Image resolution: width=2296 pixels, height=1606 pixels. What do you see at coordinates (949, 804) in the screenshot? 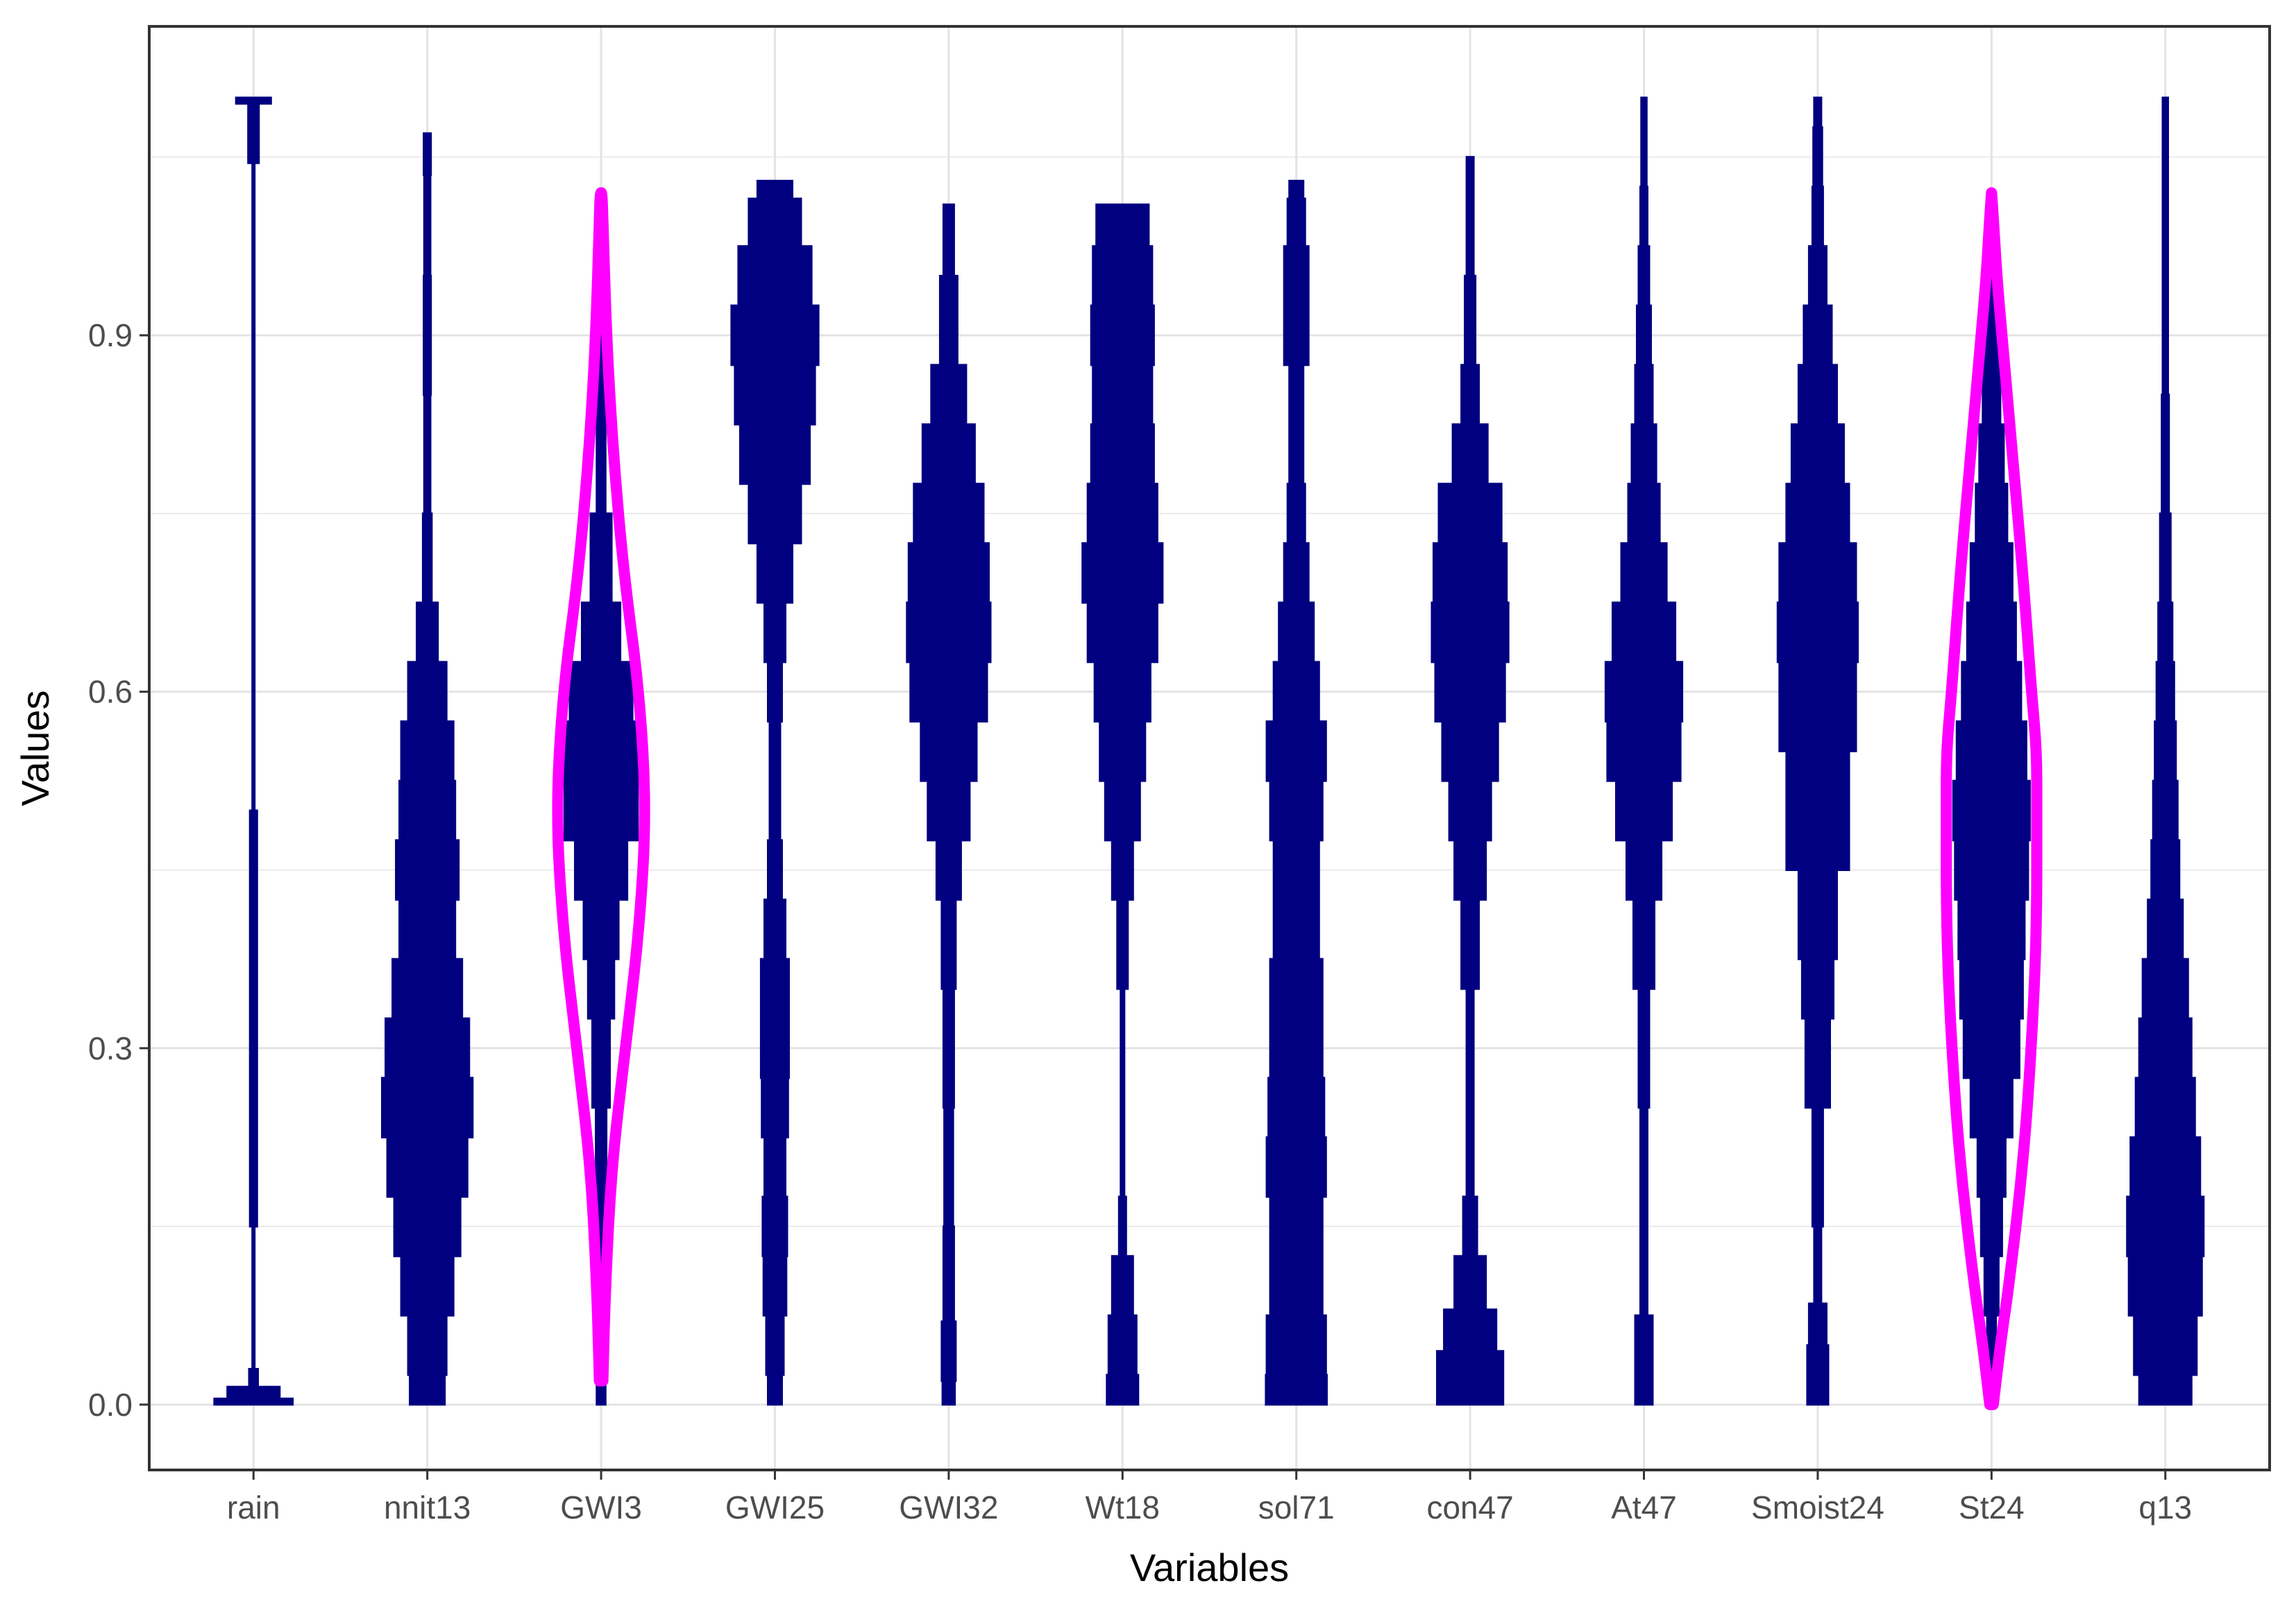
I see `violin-gwi32` at bounding box center [949, 804].